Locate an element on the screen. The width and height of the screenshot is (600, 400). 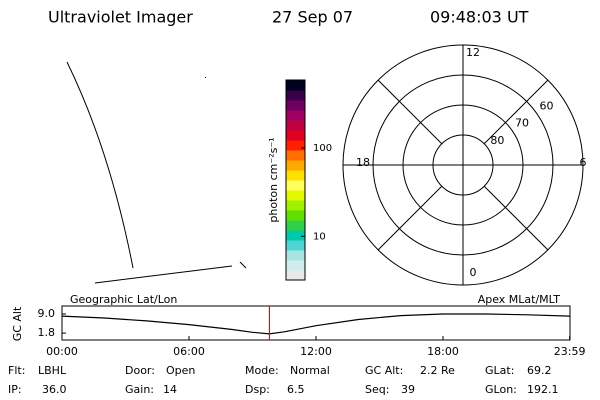
colorbar-frame is located at coordinates (295, 180).